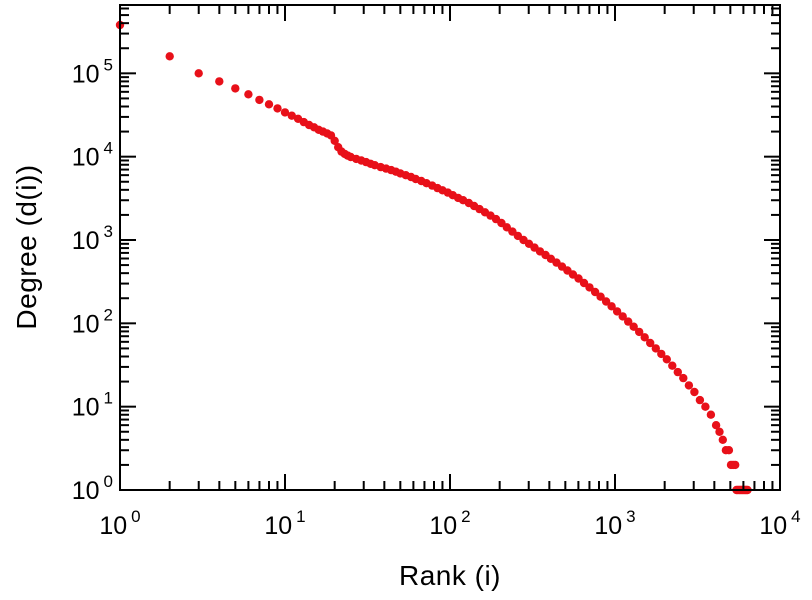  What do you see at coordinates (92, 155) in the screenshot?
I see `y-tick-label: 10 4` at bounding box center [92, 155].